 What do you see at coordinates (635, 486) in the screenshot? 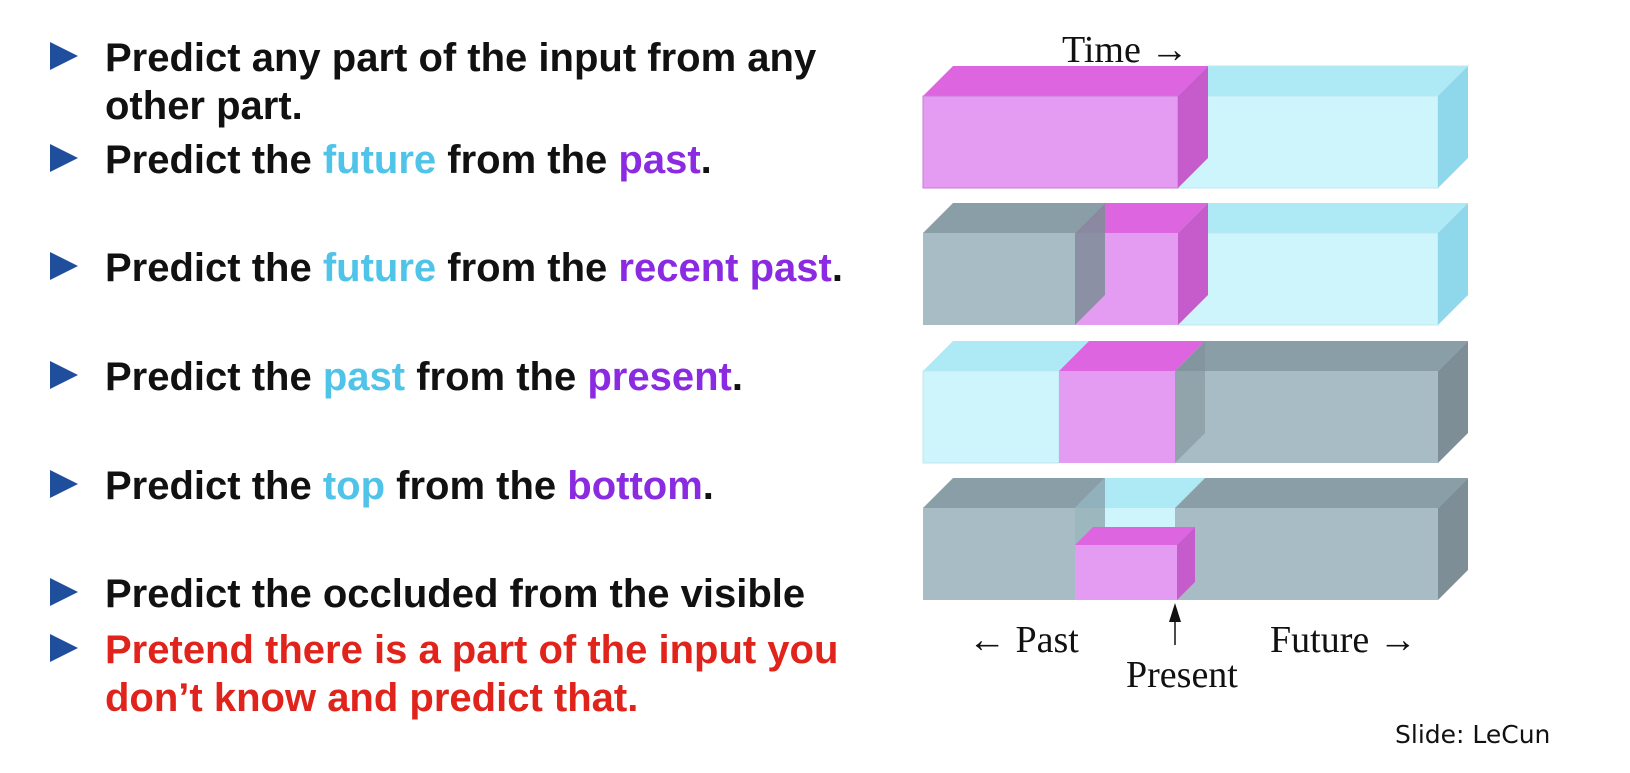
I see `highlight-bottom: bottom` at bounding box center [635, 486].